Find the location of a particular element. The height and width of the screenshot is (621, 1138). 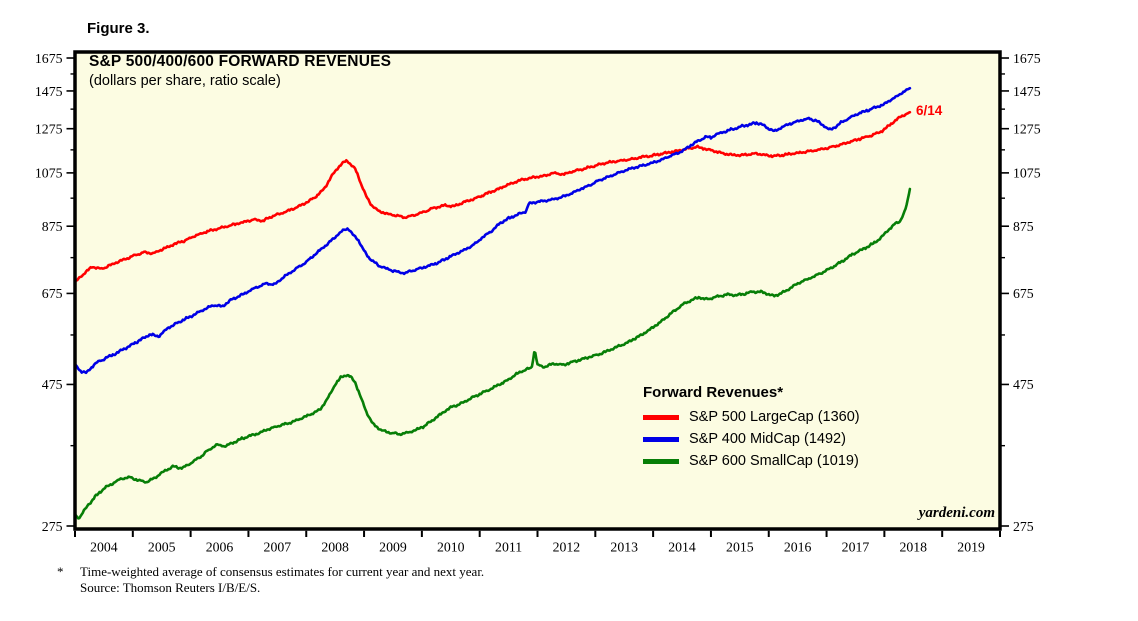

y-axis-label-right: 1475 is located at coordinates (1027, 91).